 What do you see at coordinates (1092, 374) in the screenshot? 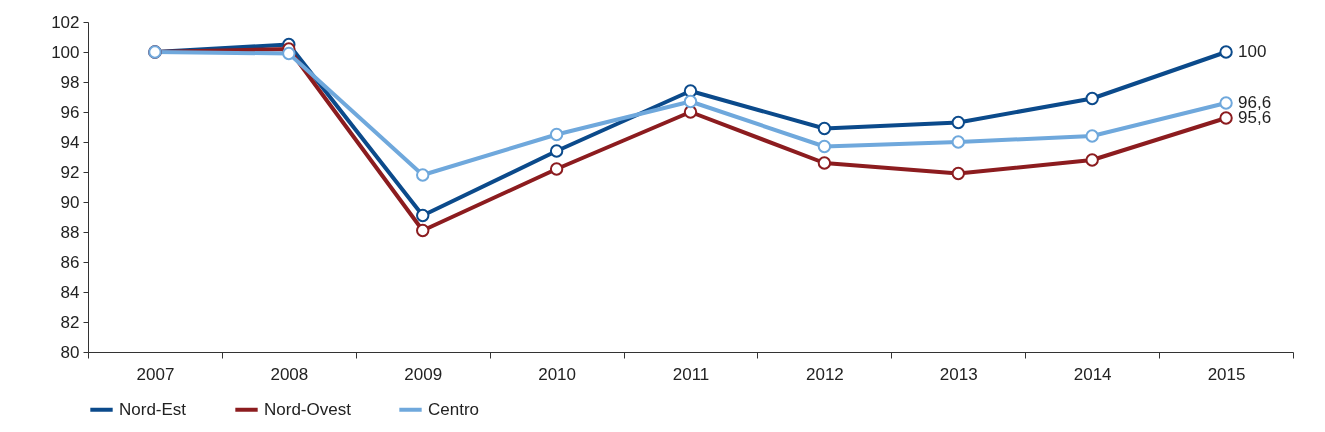
I see `x-tick-label: 2014` at bounding box center [1092, 374].